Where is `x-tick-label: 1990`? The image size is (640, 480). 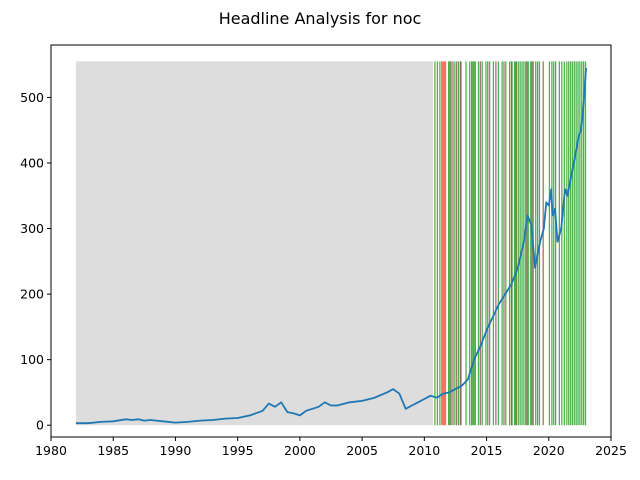 x-tick-label: 1990 is located at coordinates (176, 450).